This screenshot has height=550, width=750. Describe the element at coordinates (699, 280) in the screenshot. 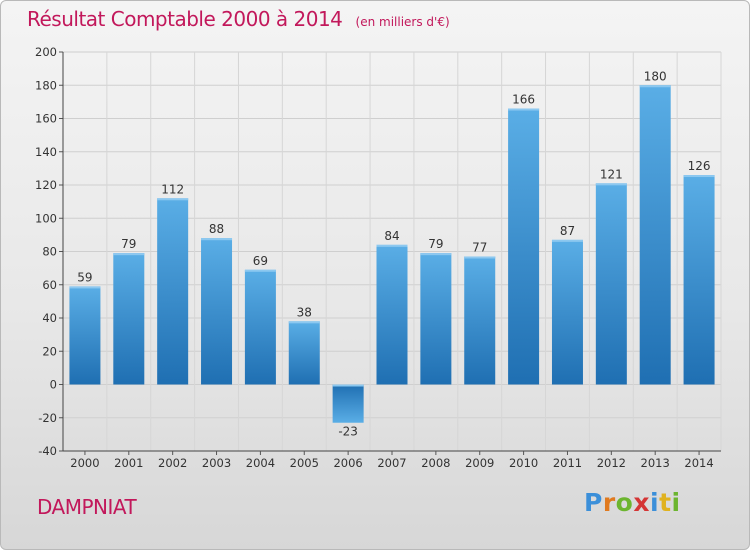

I see `bar-2014` at that location.